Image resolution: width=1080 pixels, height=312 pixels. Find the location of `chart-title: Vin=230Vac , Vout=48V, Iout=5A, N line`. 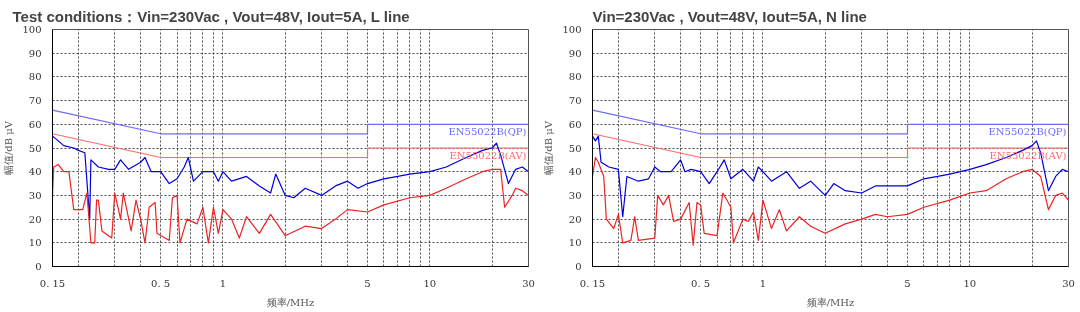

chart-title: Vin=230Vac , Vout=48V, Iout=5A, N line is located at coordinates (729, 16).